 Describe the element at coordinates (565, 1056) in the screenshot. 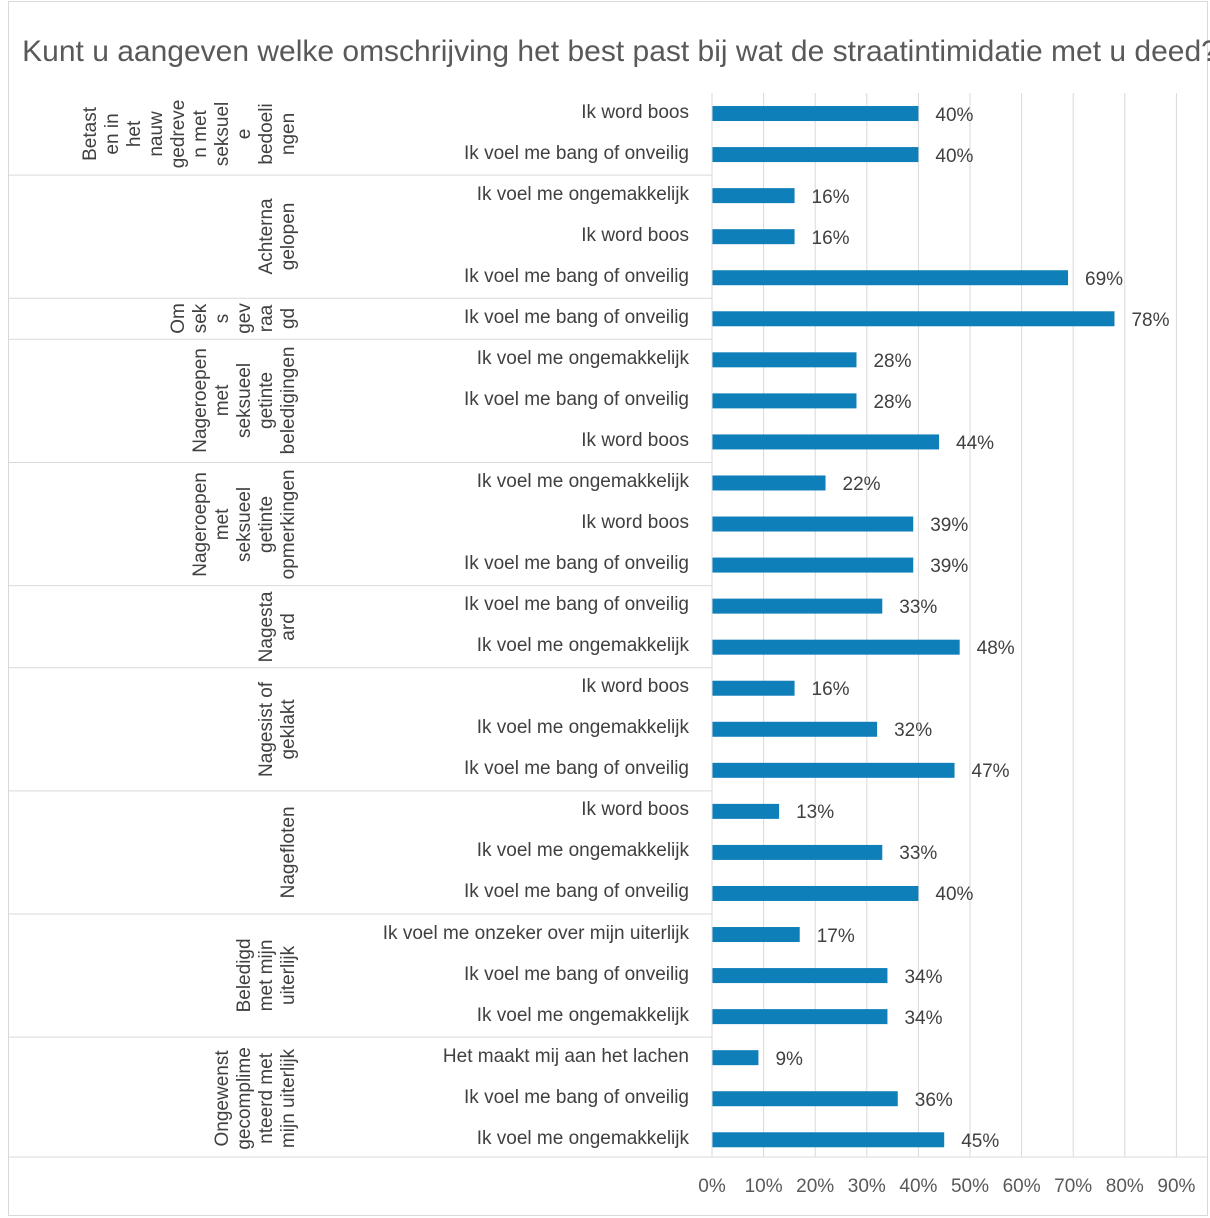

I see `category-label: Het maakt mij aan het lachen` at that location.